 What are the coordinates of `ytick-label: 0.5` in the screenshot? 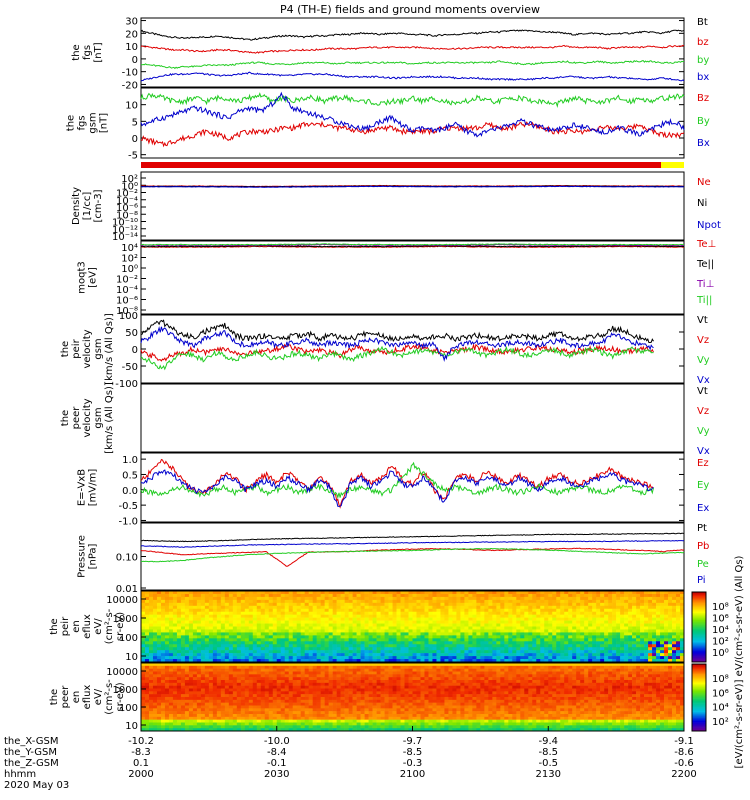 It's located at (130, 475).